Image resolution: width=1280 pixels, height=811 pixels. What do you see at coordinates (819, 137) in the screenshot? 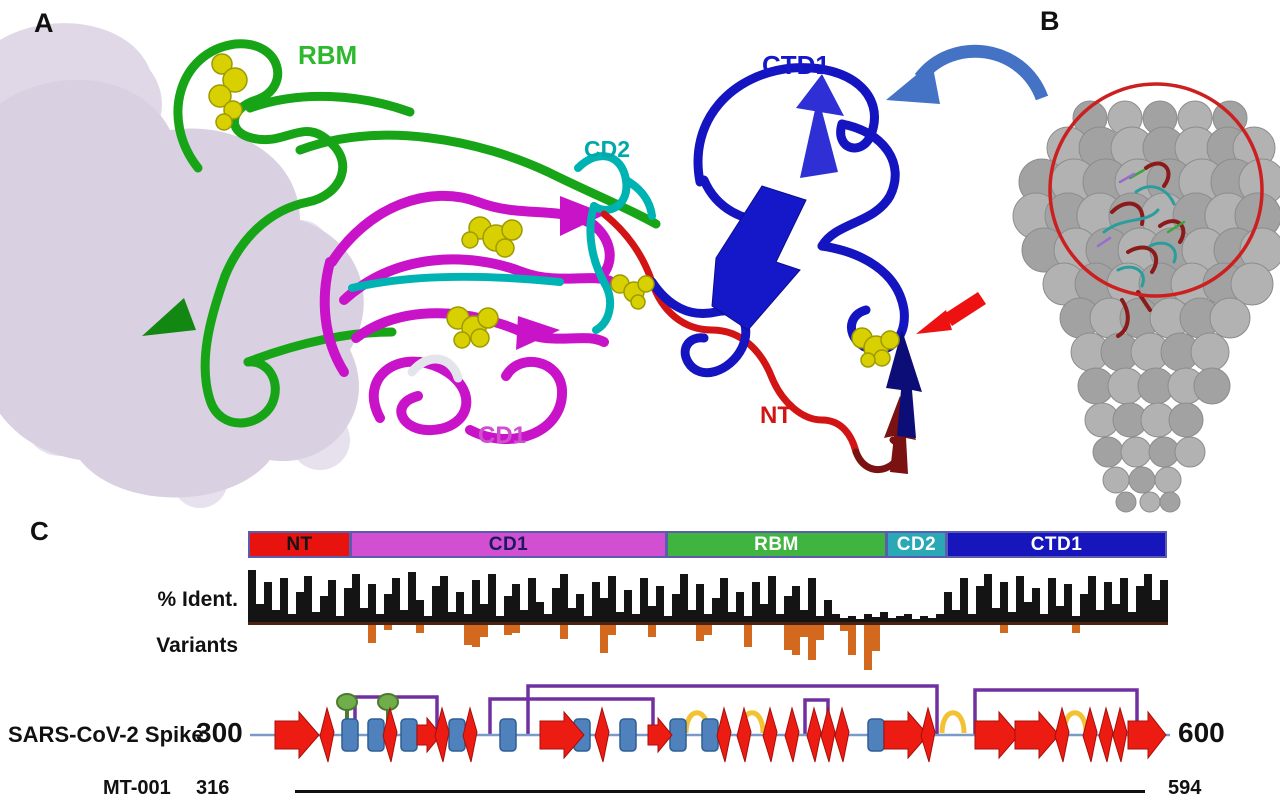
I see `ctd1-strand` at bounding box center [819, 137].